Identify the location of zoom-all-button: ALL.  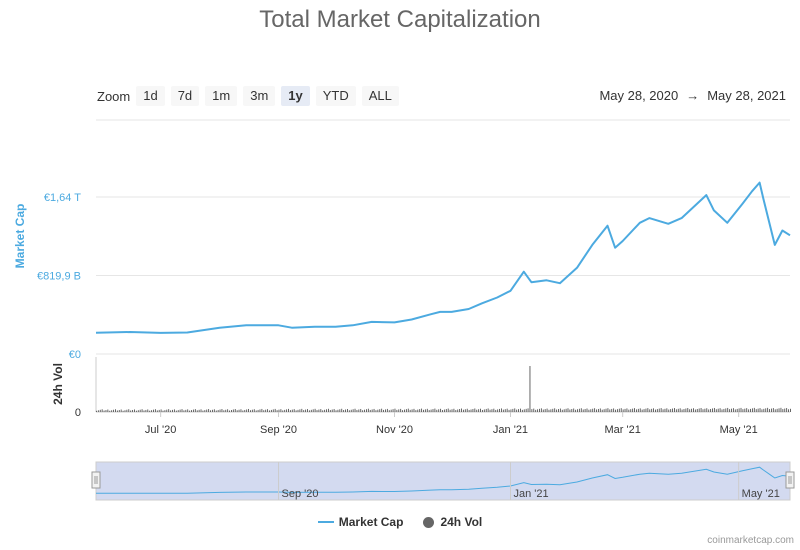
(380, 96).